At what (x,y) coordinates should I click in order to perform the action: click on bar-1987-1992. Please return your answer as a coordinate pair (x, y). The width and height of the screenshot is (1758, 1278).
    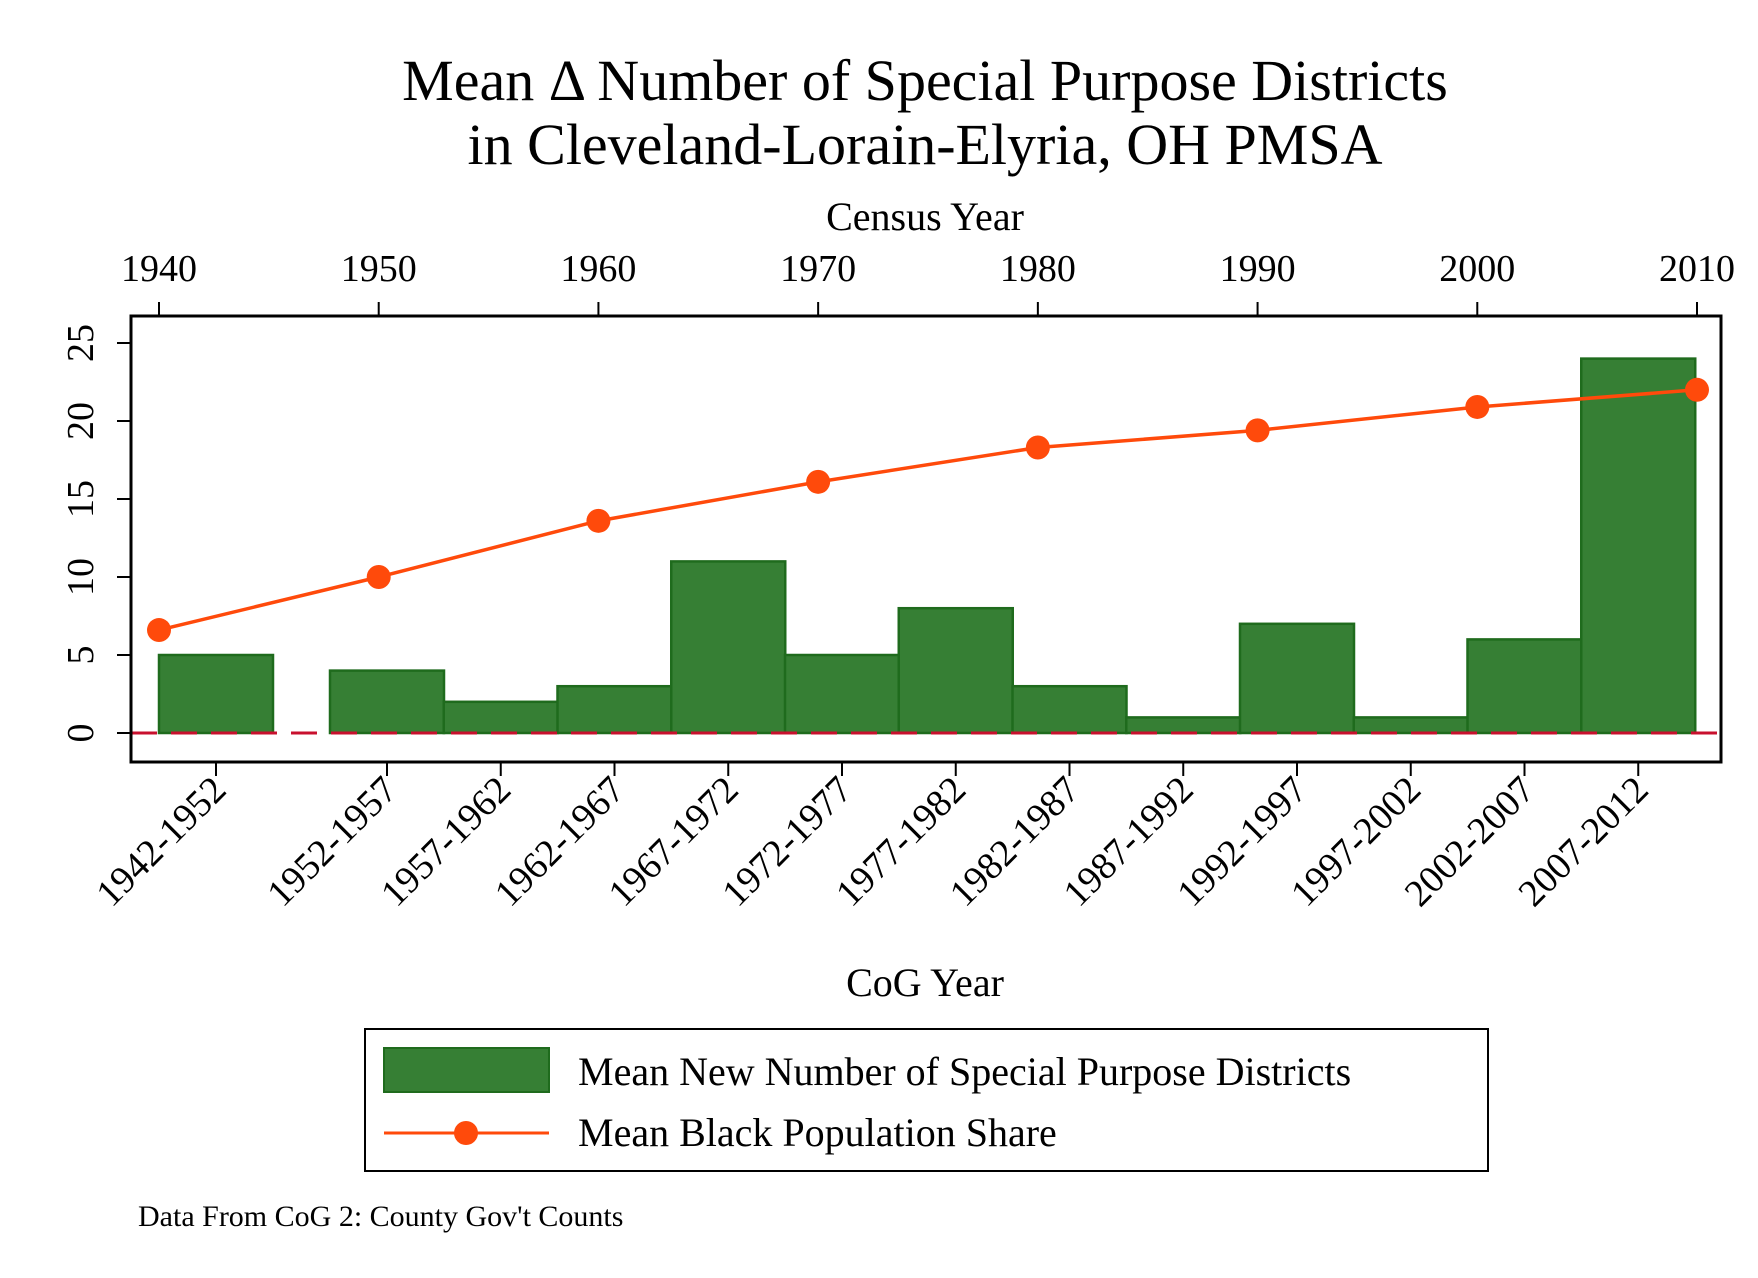
    Looking at the image, I should click on (1183, 725).